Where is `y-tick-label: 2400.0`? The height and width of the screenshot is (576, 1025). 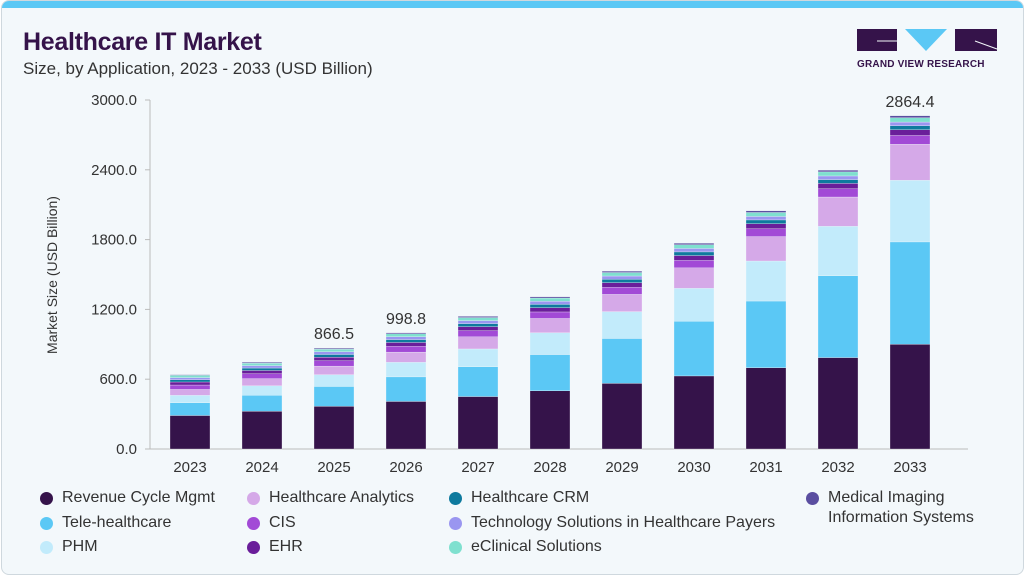 y-tick-label: 2400.0 is located at coordinates (114, 170).